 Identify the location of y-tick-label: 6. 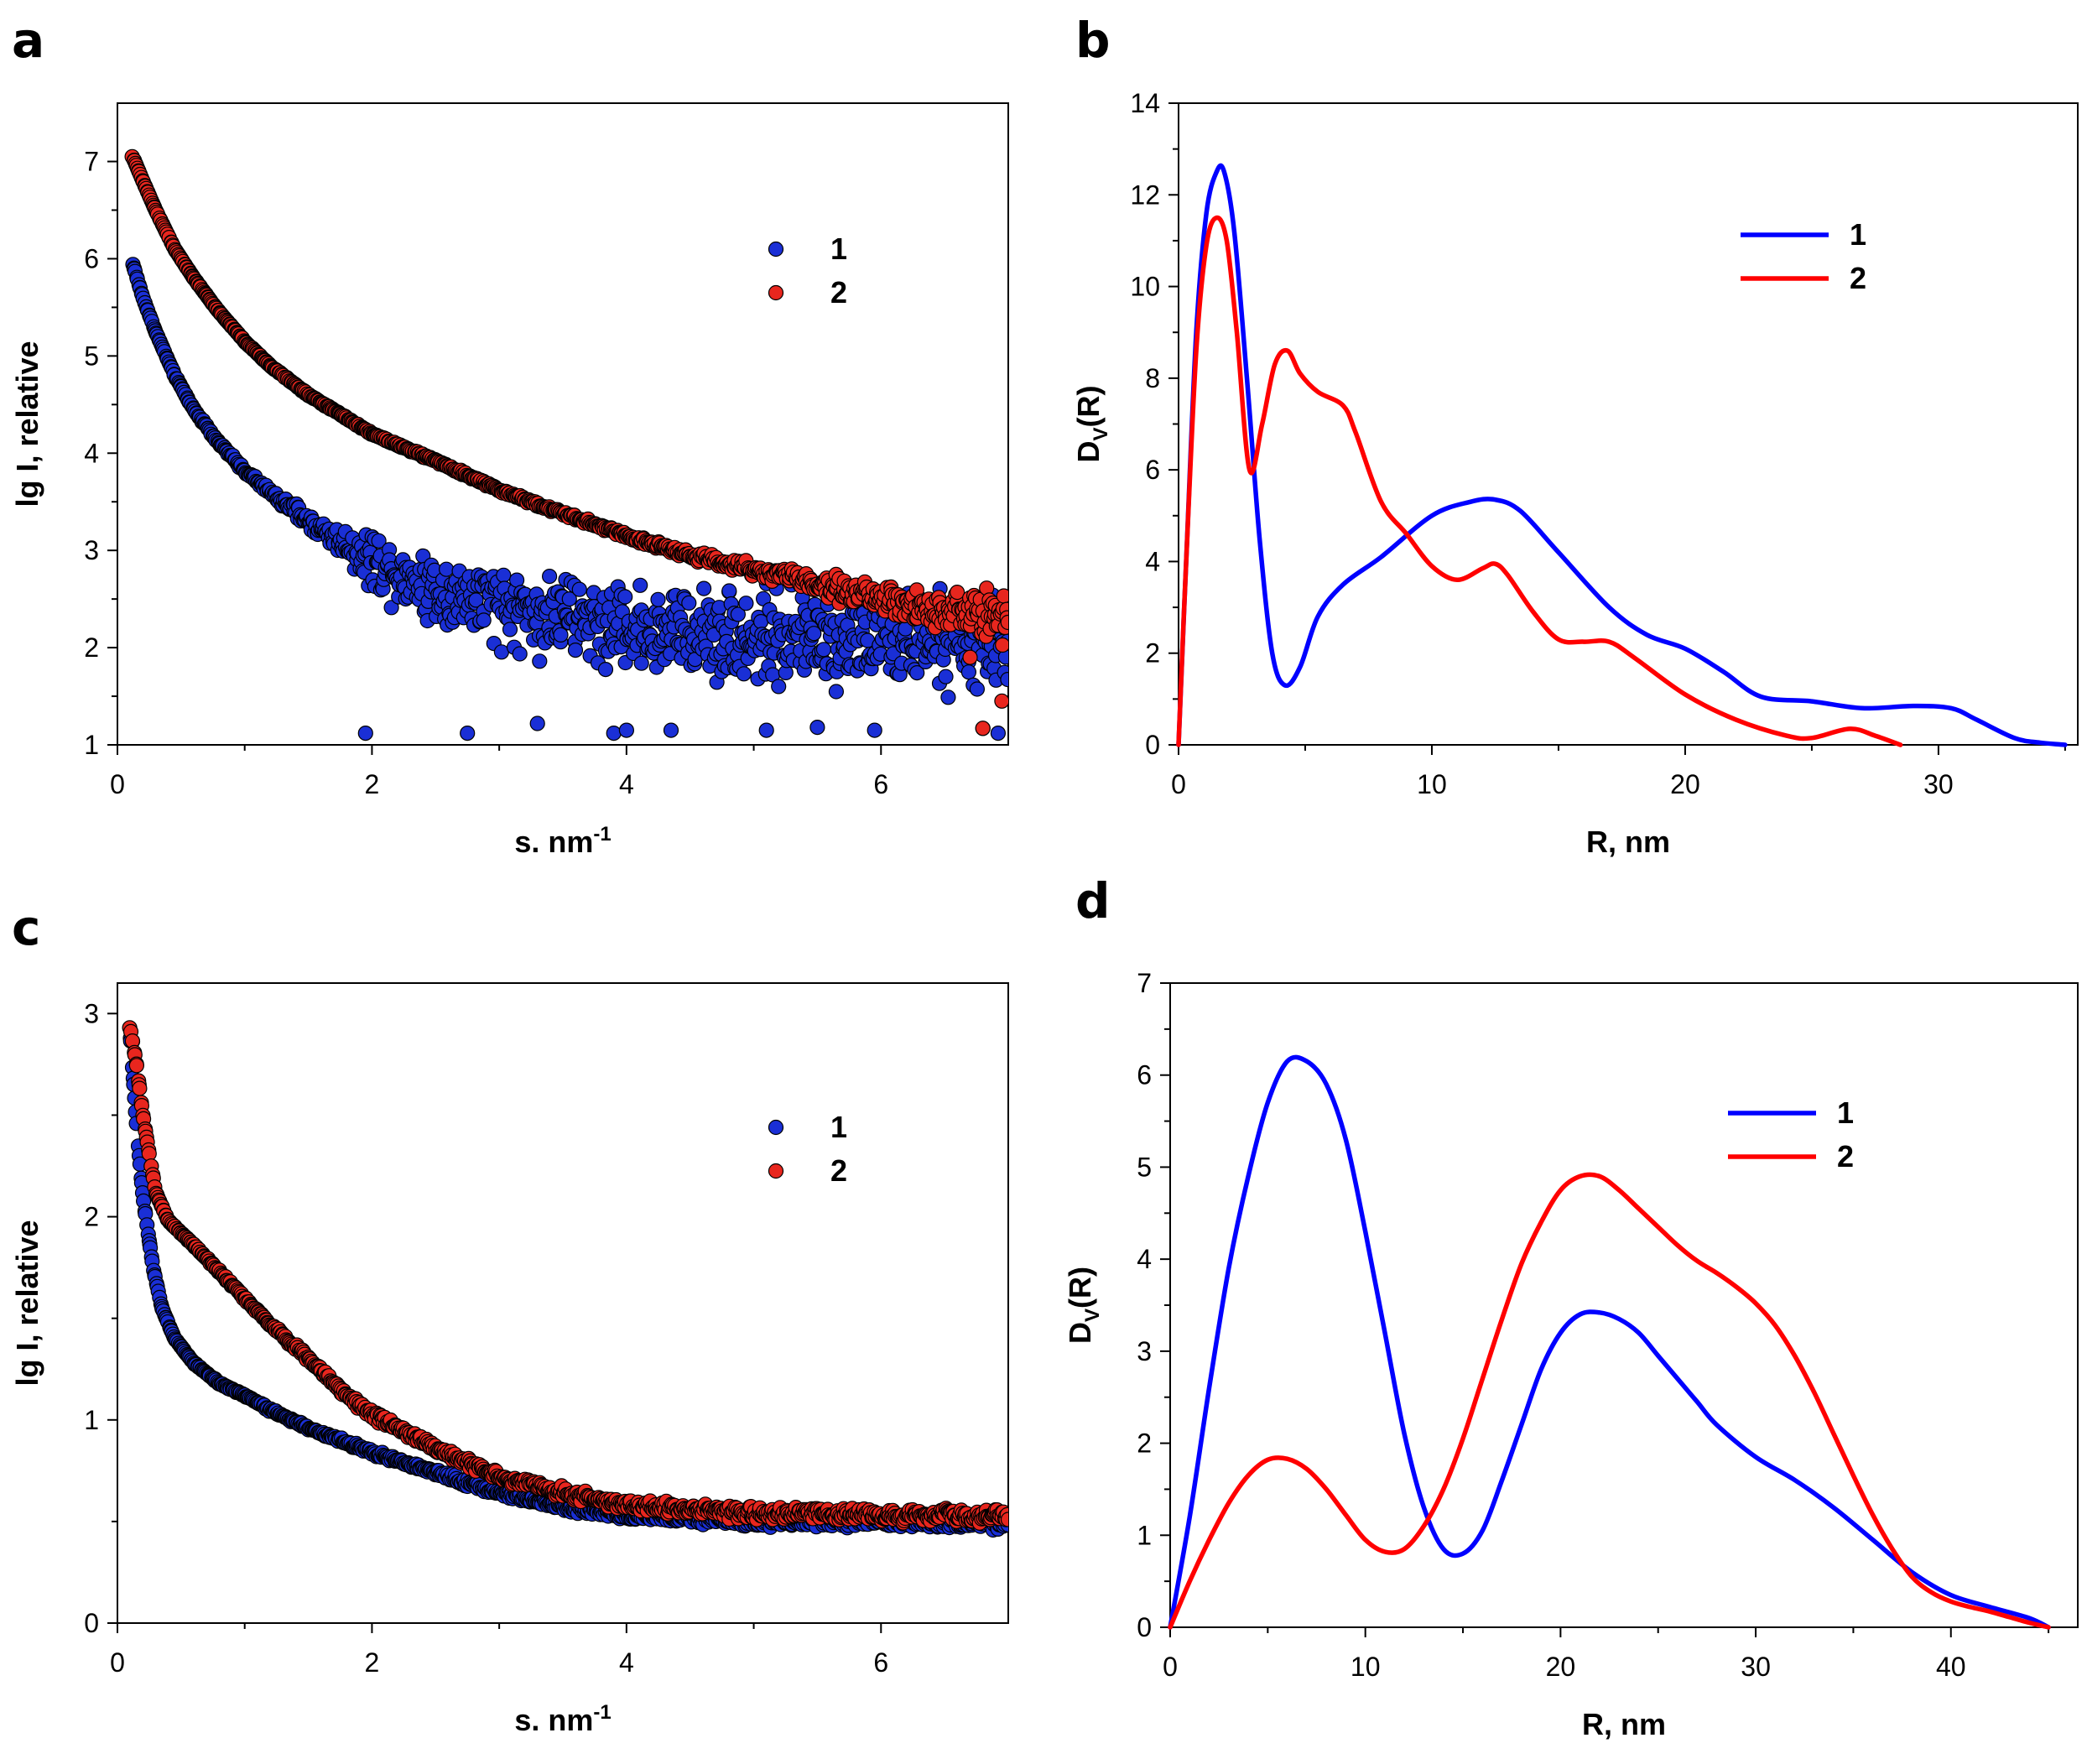
(1144, 1075).